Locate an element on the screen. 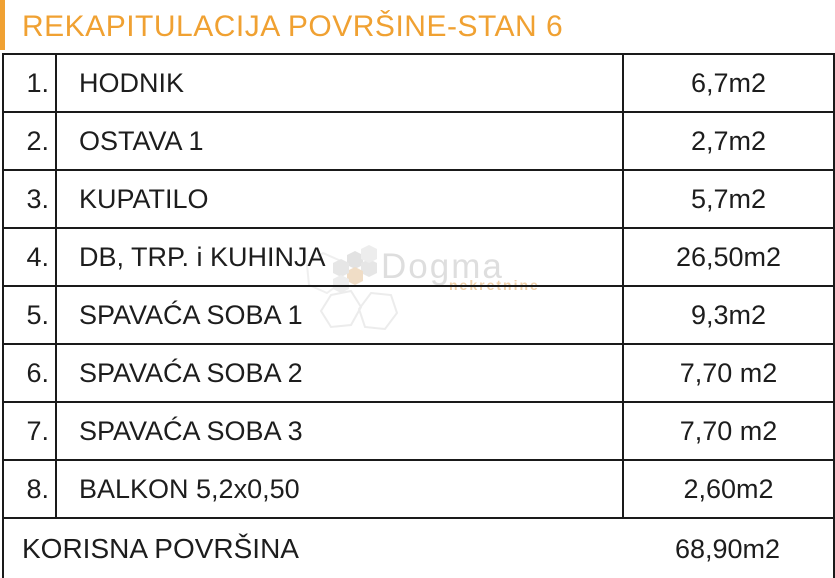  table-row: 4. DB, TRP. i KUHINJA 26,50m2 is located at coordinates (418, 257).